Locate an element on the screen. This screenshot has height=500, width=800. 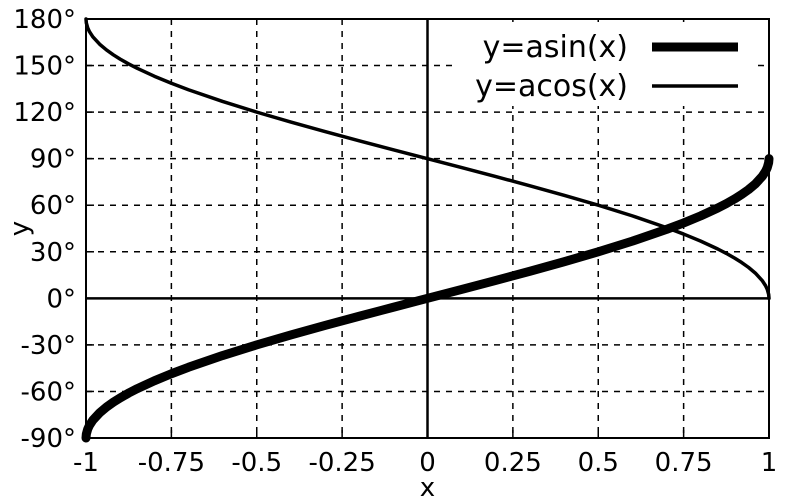
x-tick-label: 0.25 is located at coordinates (513, 463).